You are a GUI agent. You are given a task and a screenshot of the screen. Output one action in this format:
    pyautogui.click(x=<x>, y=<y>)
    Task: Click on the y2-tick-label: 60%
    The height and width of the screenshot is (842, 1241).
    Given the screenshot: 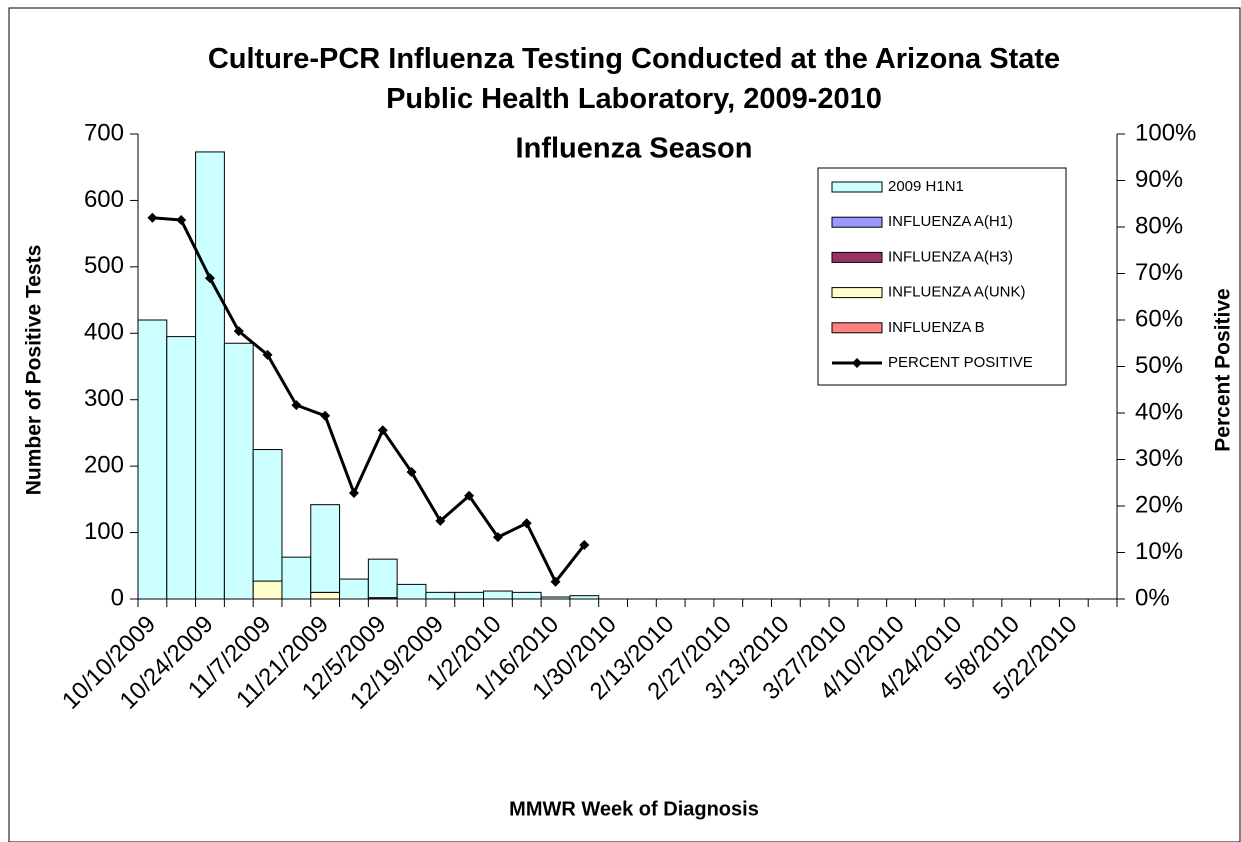 What is the action you would take?
    pyautogui.click(x=1159, y=318)
    